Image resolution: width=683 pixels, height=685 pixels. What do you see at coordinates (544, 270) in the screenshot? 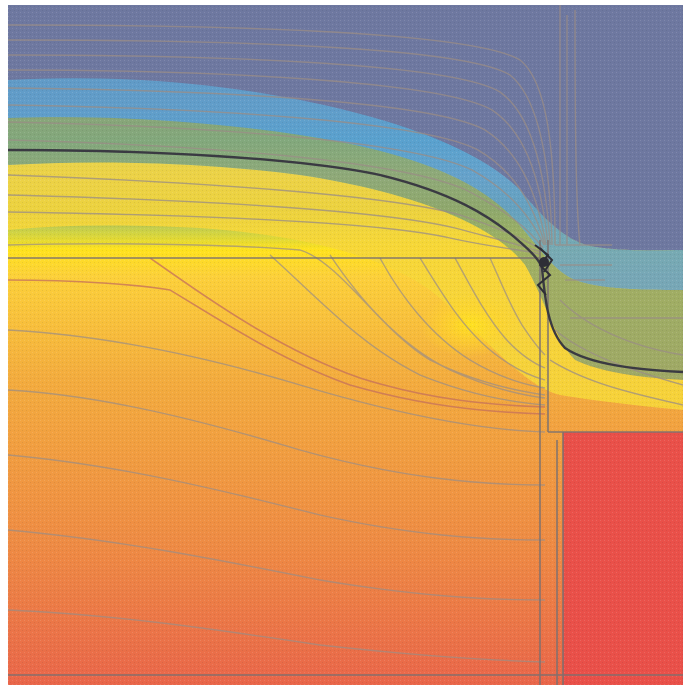
I see `junction-detail` at bounding box center [544, 270].